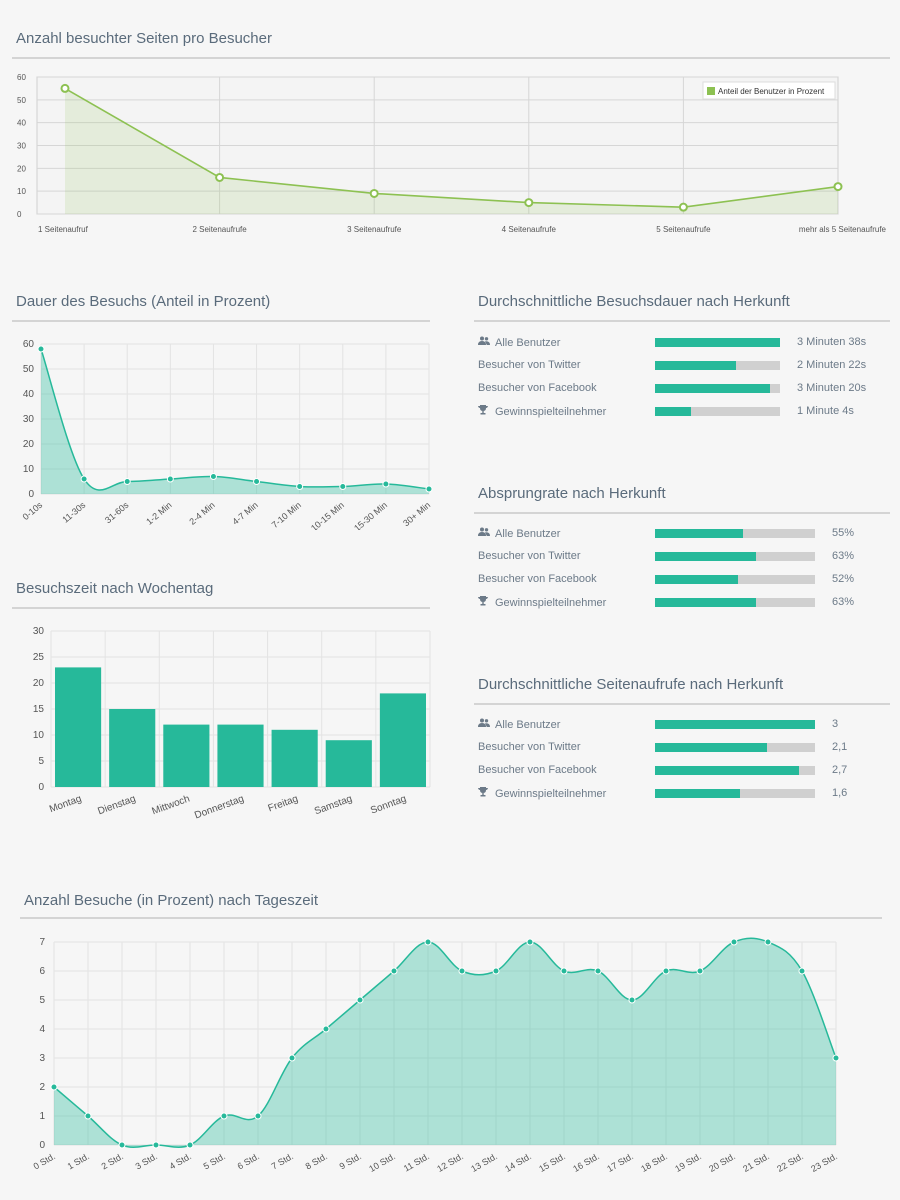  I want to click on bar-row-avg_pages: Besucher von Twitter 2,1, so click(678, 748).